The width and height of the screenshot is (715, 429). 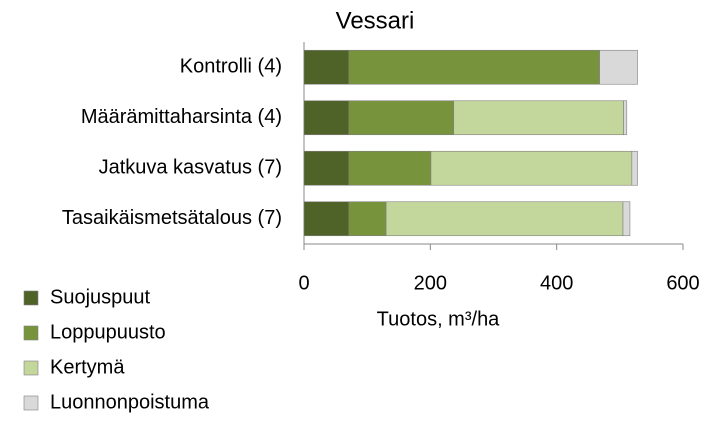 What do you see at coordinates (375, 20) in the screenshot?
I see `chart-title: Vessari` at bounding box center [375, 20].